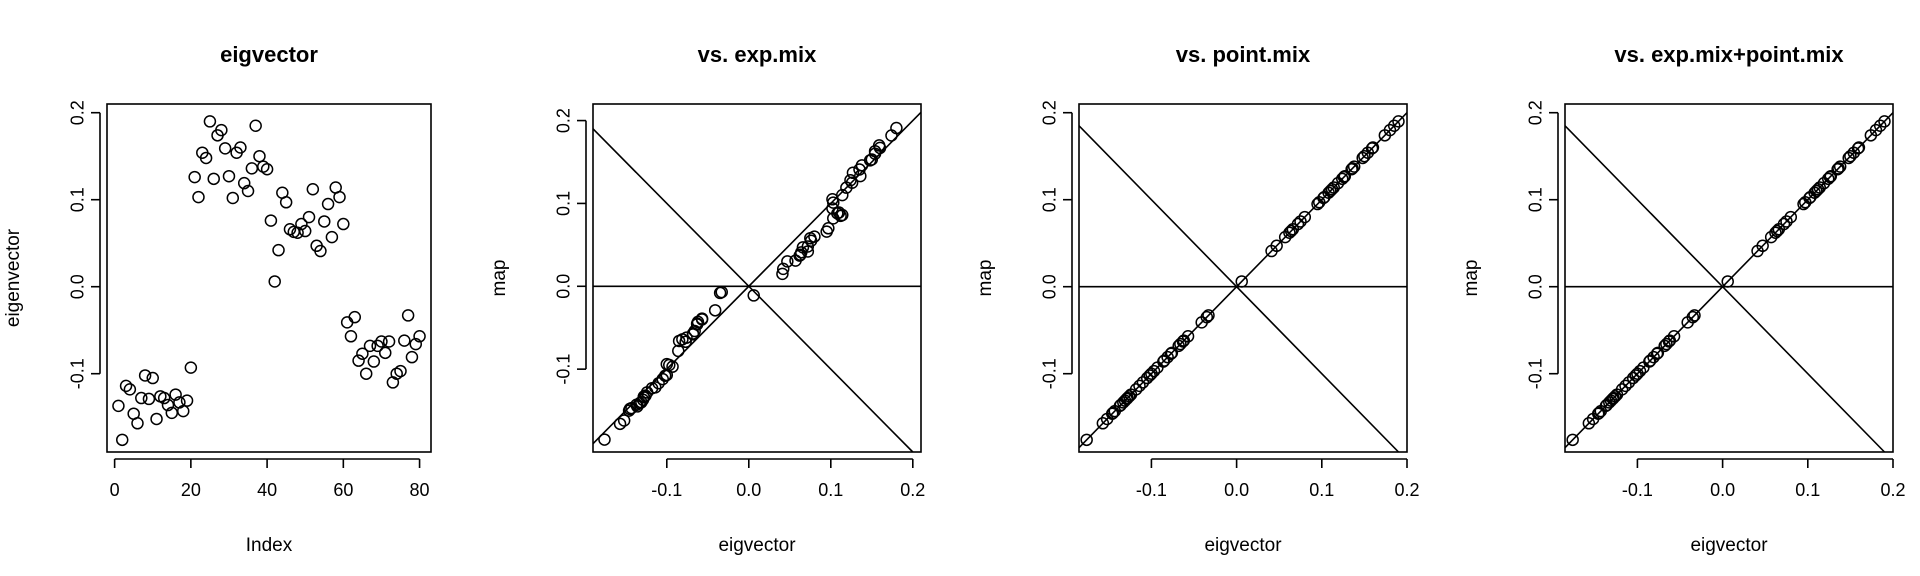 Image resolution: width=1920 pixels, height=576 pixels. I want to click on y-axis-label: eigenvector, so click(13, 277).